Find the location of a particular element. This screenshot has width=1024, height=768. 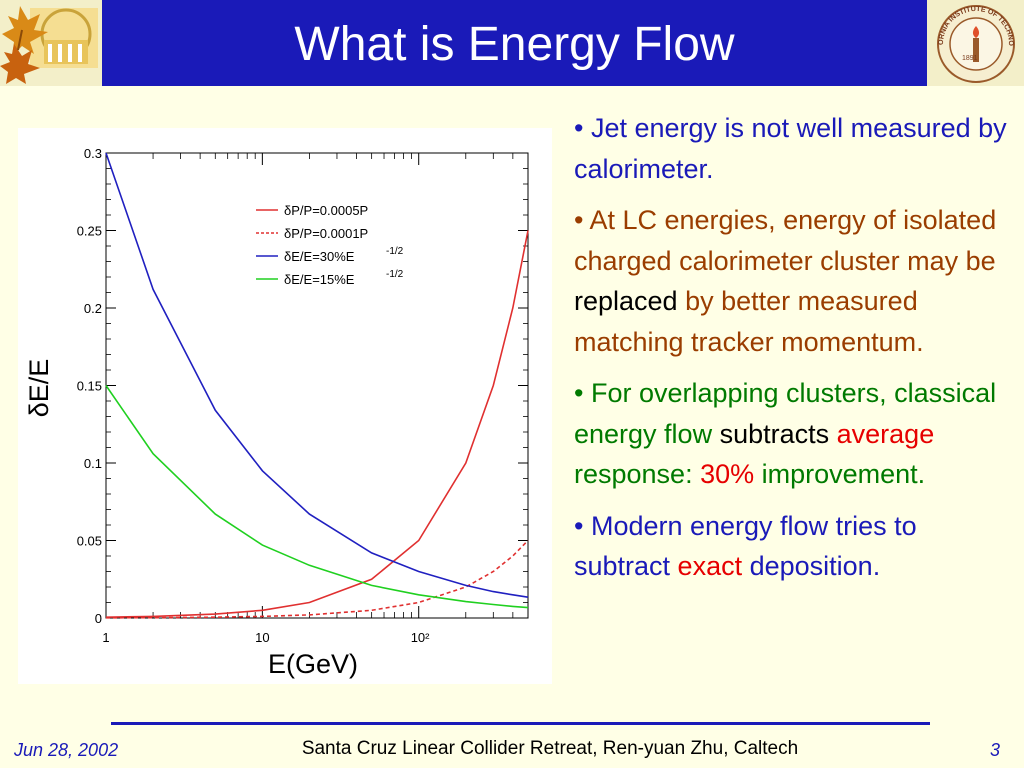

x-tick-label: 10 is located at coordinates (262, 637).